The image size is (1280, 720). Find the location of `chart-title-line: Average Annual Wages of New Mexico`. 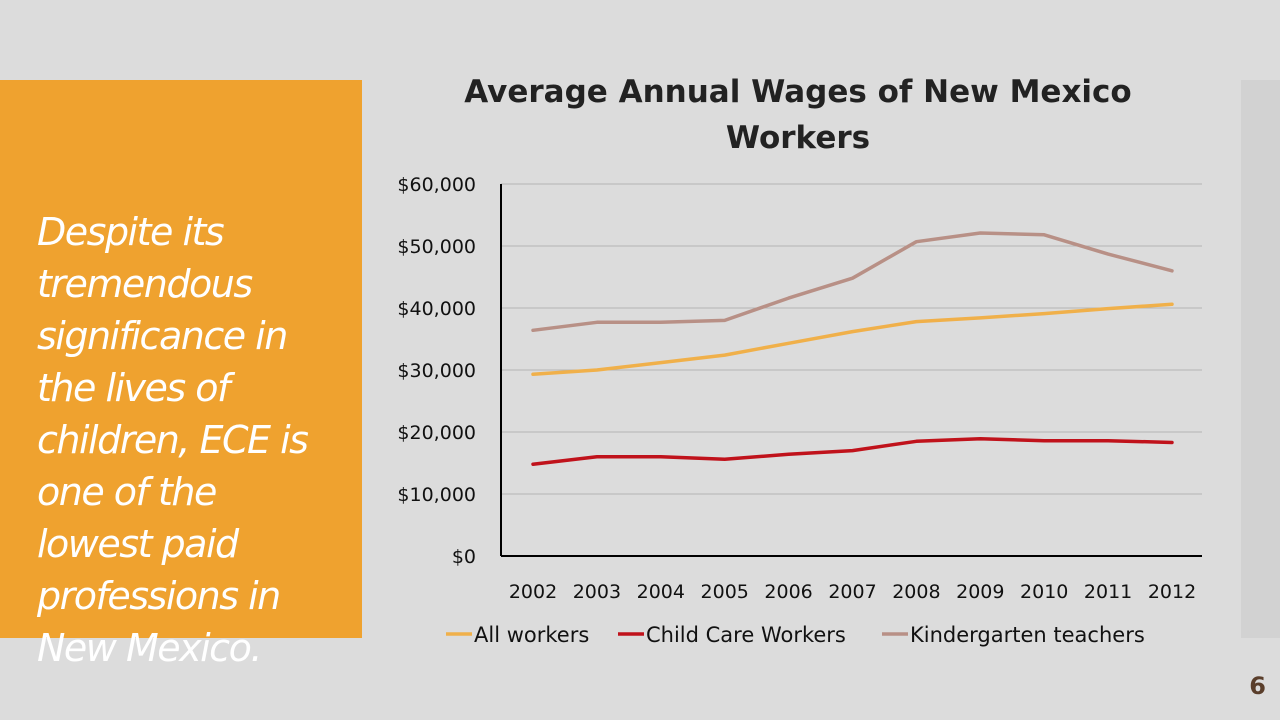

chart-title-line: Average Annual Wages of New Mexico is located at coordinates (797, 92).